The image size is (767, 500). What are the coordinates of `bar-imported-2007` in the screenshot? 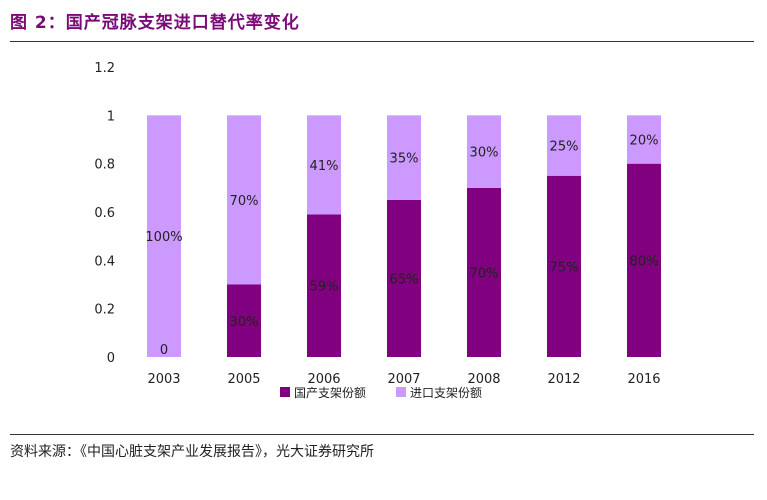 It's located at (404, 157).